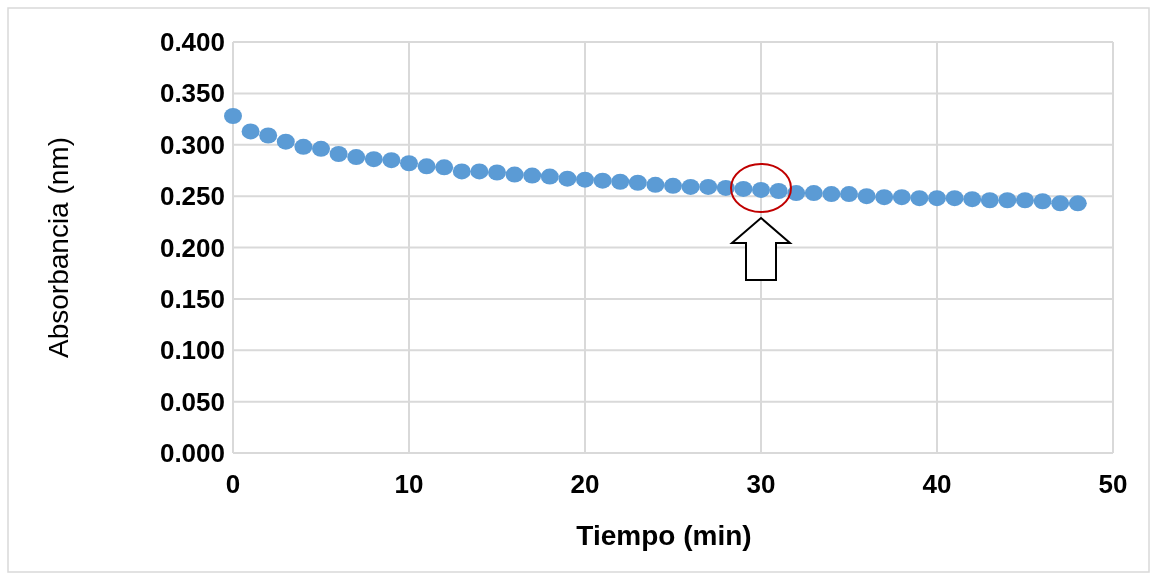 This screenshot has width=1157, height=580. I want to click on x-tick-label: 50, so click(1113, 484).